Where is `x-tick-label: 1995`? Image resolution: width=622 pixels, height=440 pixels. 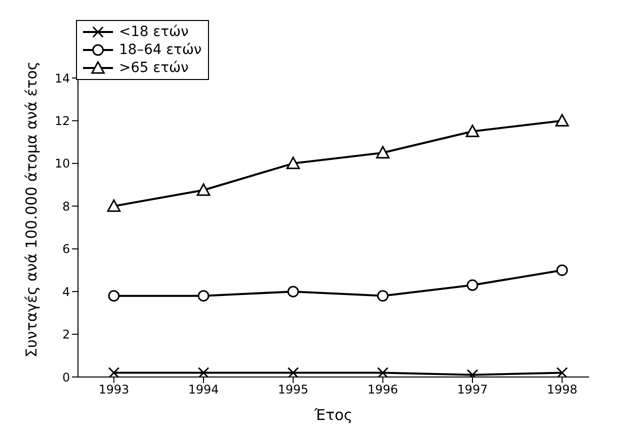
x-tick-label: 1995 is located at coordinates (293, 389).